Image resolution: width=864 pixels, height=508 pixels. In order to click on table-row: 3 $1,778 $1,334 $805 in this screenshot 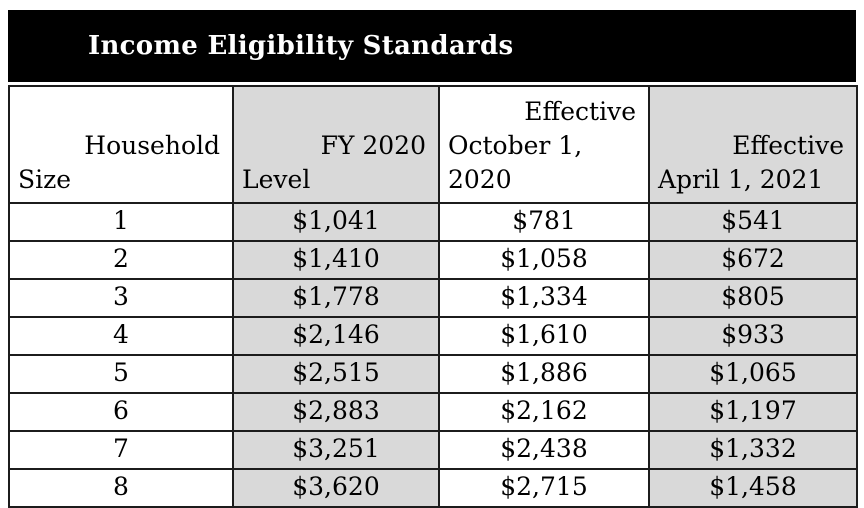, I will do `click(433, 298)`.